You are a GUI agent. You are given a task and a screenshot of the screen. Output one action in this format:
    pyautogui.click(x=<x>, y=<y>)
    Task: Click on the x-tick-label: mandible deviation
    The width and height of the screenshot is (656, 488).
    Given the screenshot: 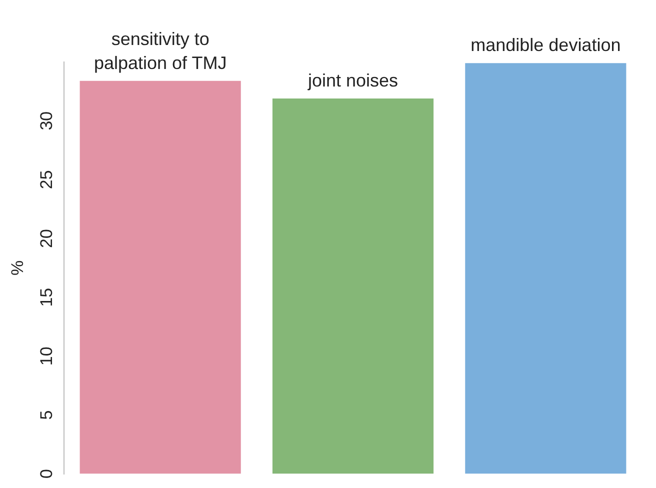 What is the action you would take?
    pyautogui.click(x=545, y=45)
    